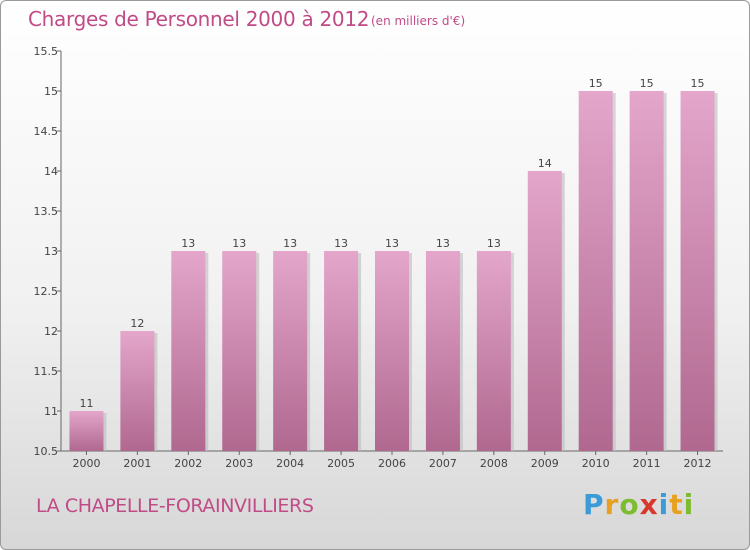 This screenshot has height=550, width=750. What do you see at coordinates (629, 504) in the screenshot?
I see `logo-letter-o: o` at bounding box center [629, 504].